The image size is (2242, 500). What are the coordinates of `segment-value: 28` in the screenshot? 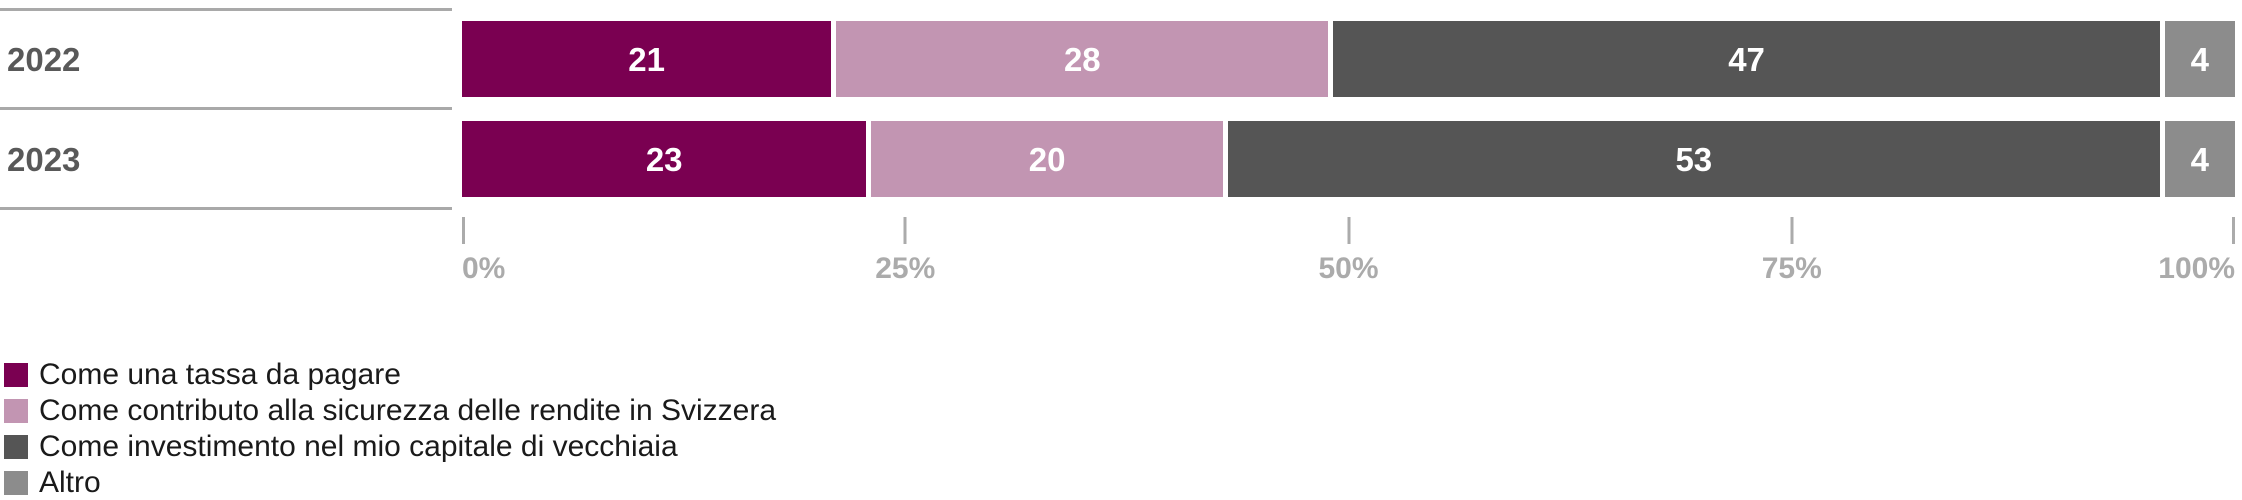 It's located at (1082, 59).